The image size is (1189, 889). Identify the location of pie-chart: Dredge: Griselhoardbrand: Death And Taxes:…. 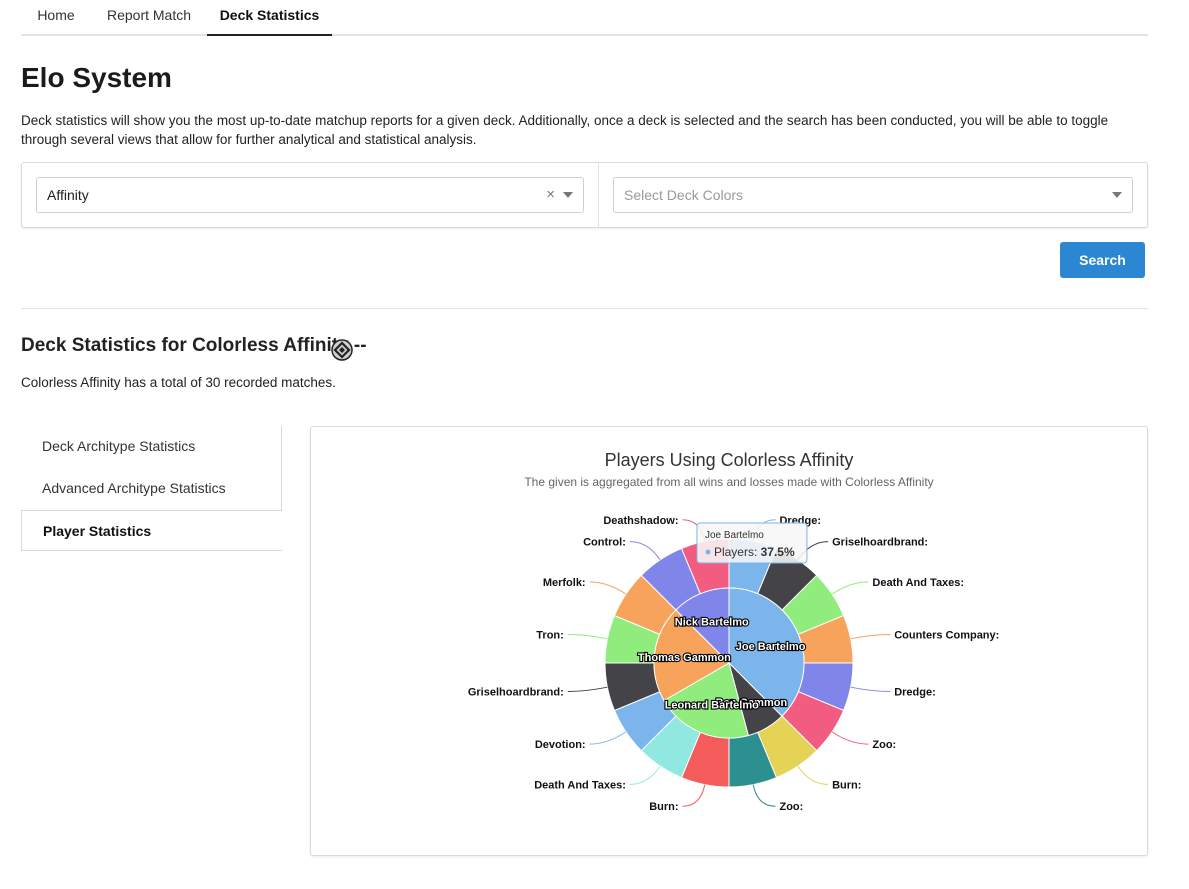
(733, 664).